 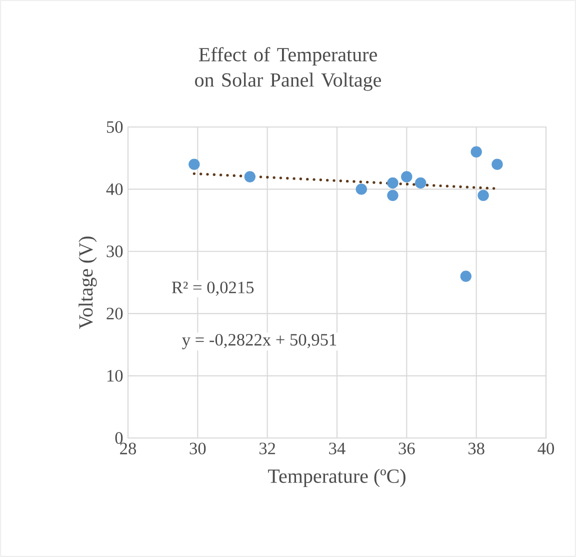 What do you see at coordinates (114, 252) in the screenshot?
I see `y-tick-label: 30` at bounding box center [114, 252].